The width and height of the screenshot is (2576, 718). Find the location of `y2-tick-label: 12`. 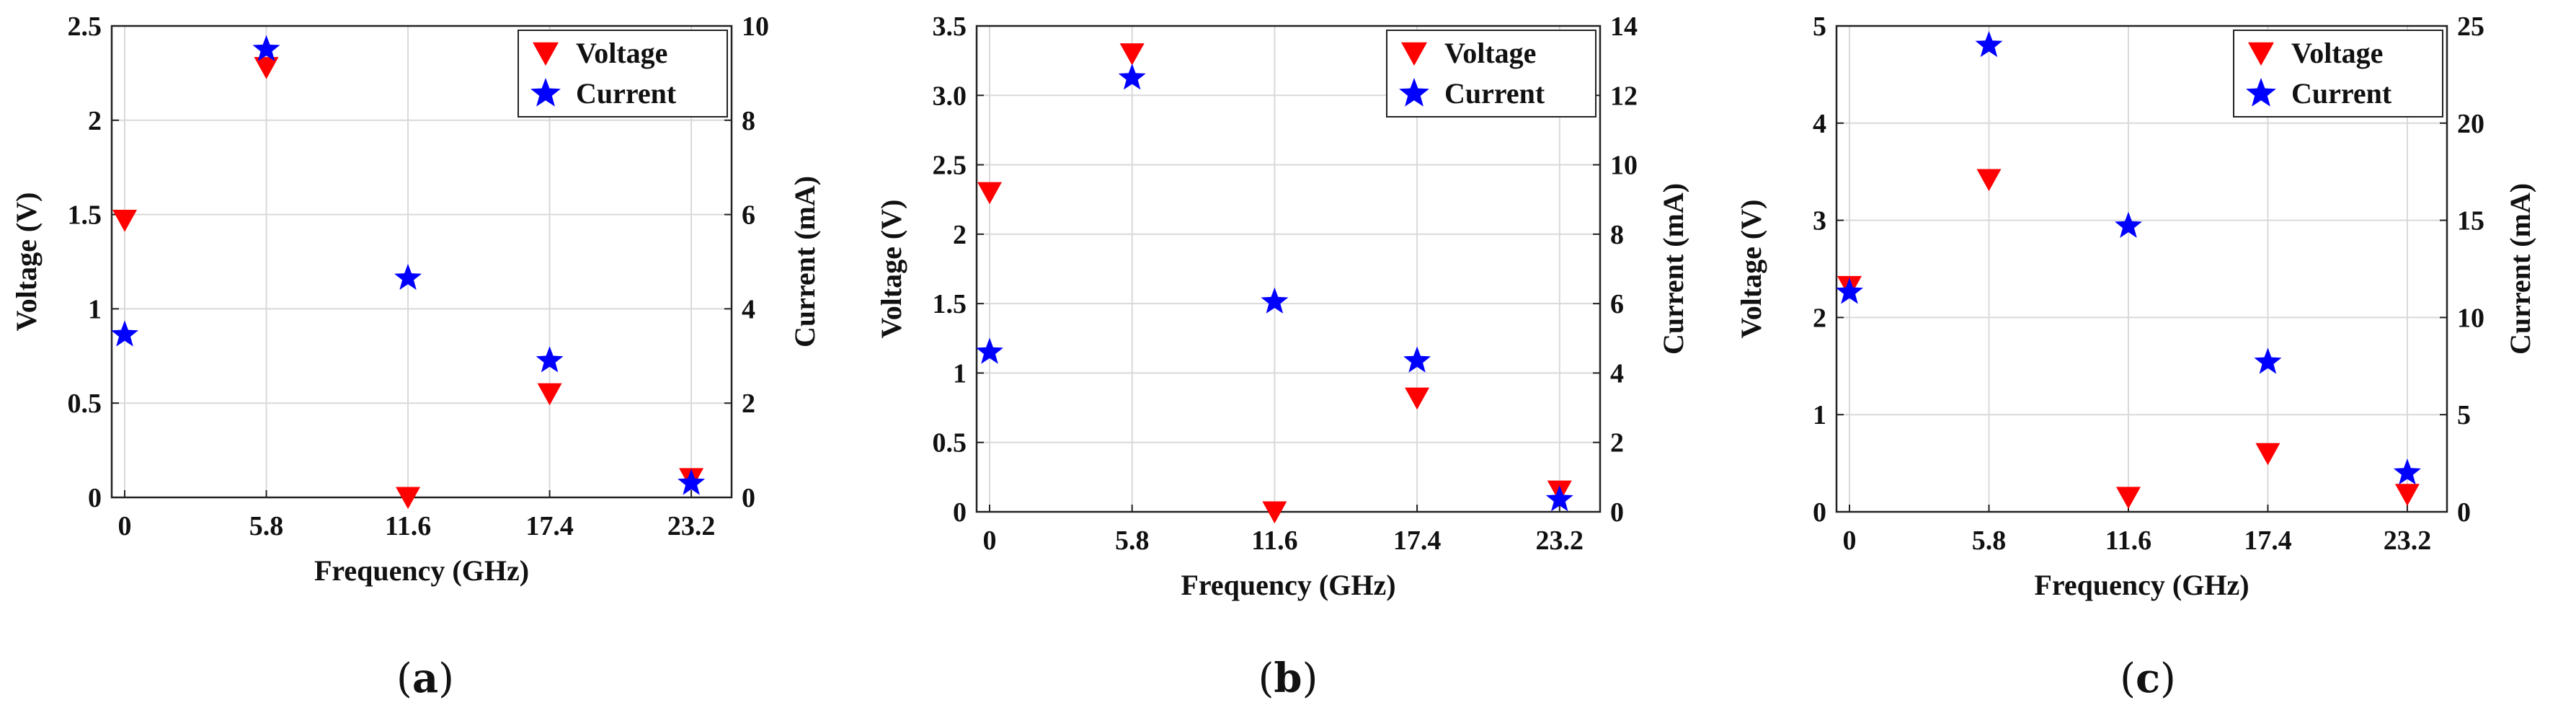

y2-tick-label: 12 is located at coordinates (1624, 96).